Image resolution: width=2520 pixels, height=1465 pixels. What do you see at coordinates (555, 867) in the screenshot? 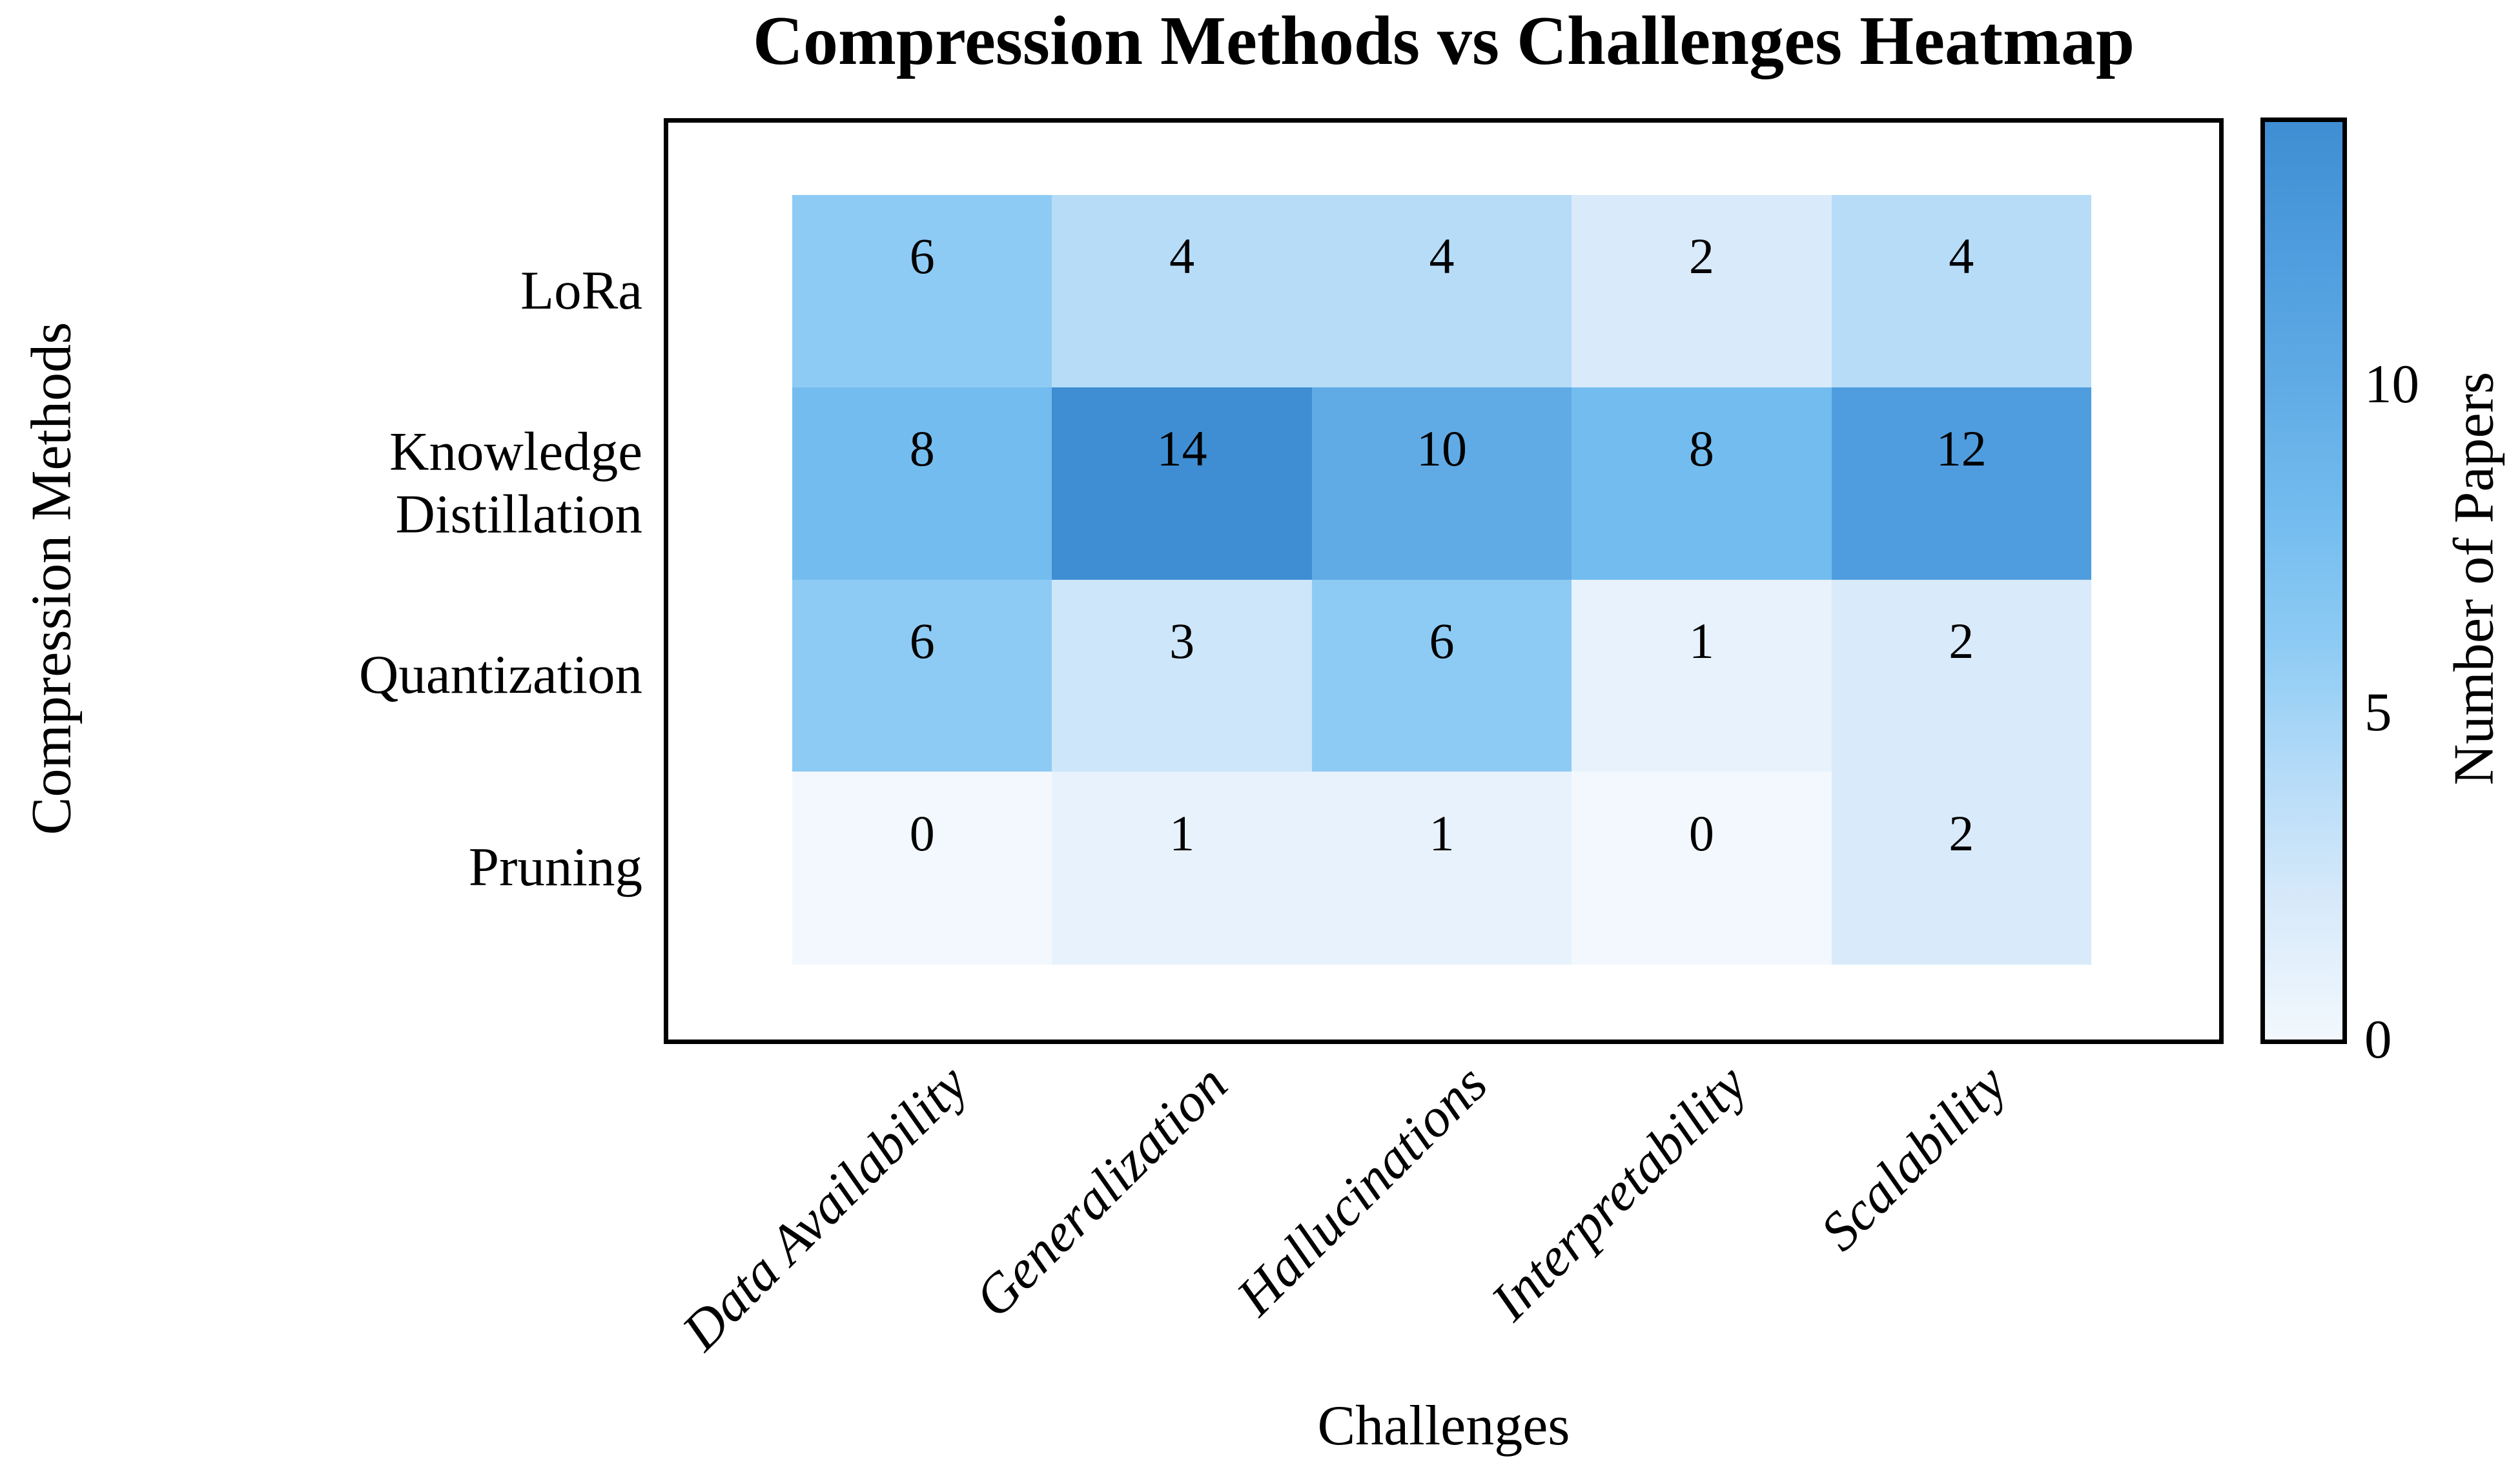
I see `y-tick-label: Pruning` at bounding box center [555, 867].